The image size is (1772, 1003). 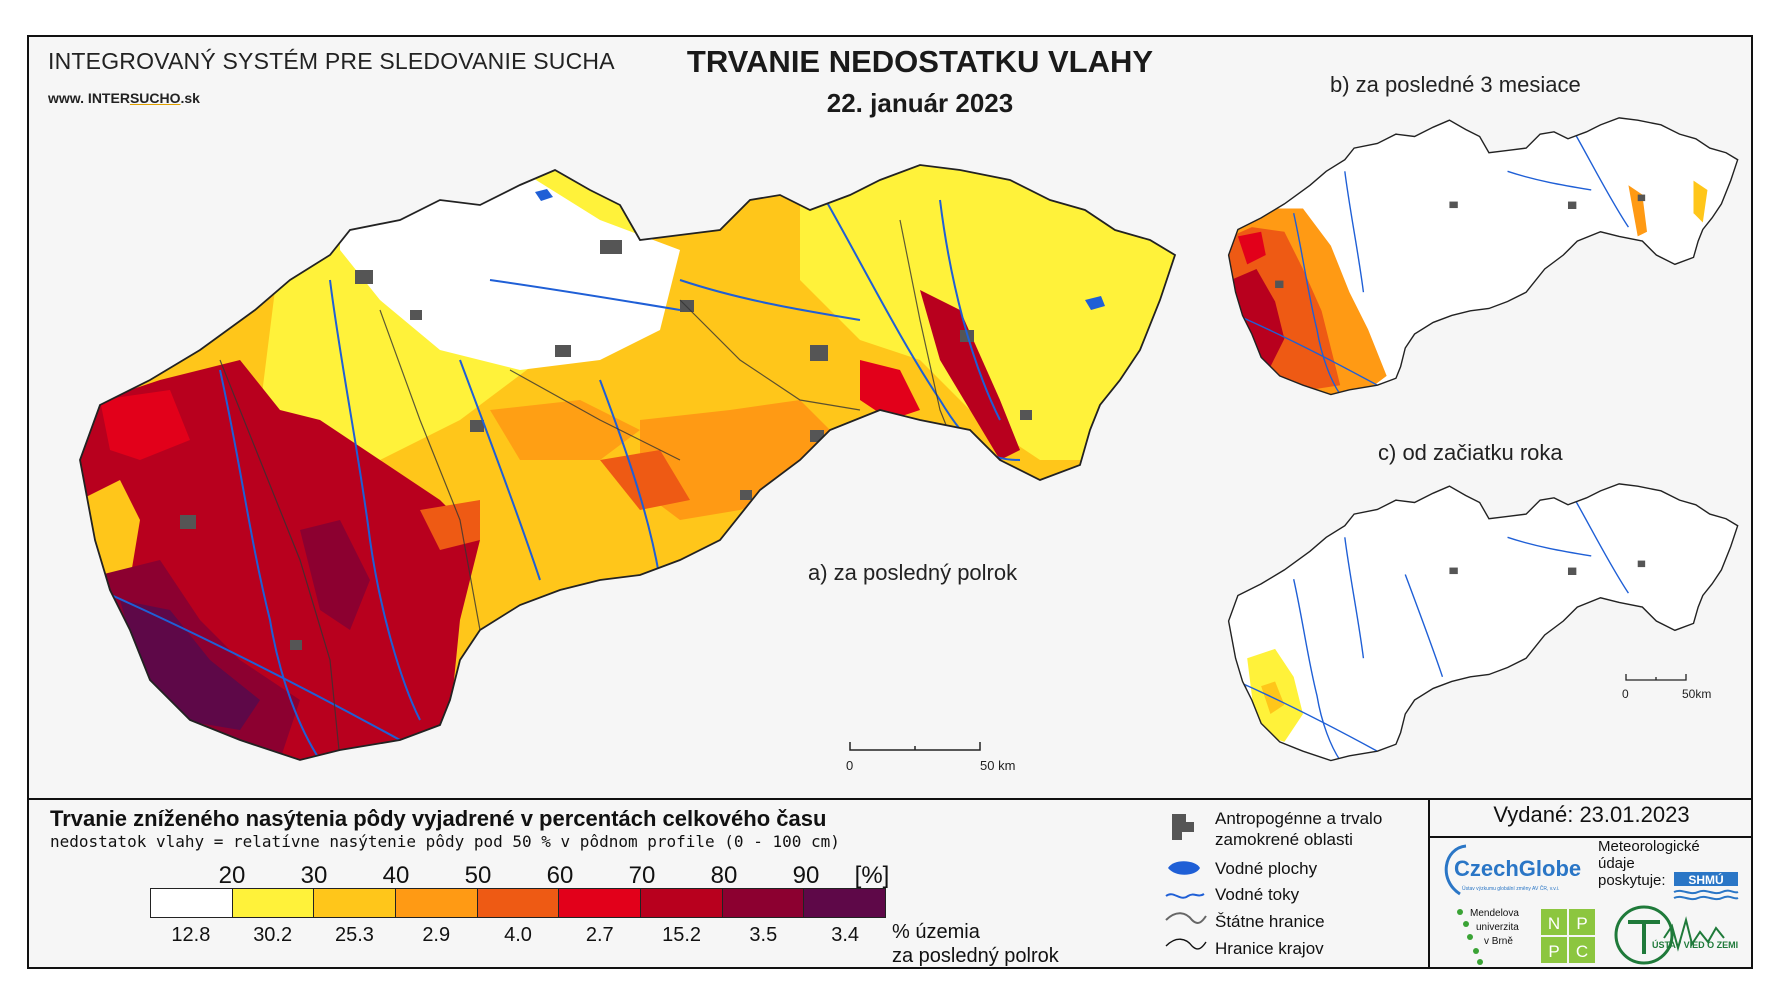 I want to click on legend-region-border: Hranice krajov, so click(x=1269, y=948).